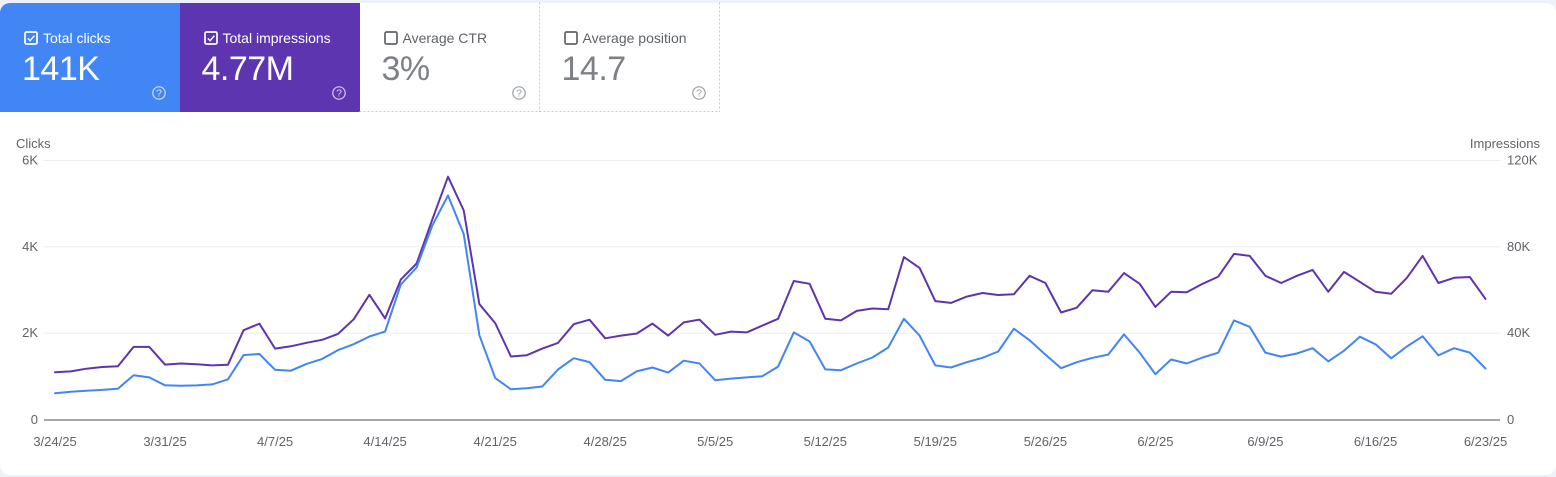 The width and height of the screenshot is (1556, 477). Describe the element at coordinates (1518, 332) in the screenshot. I see `svg-text: 40K` at that location.